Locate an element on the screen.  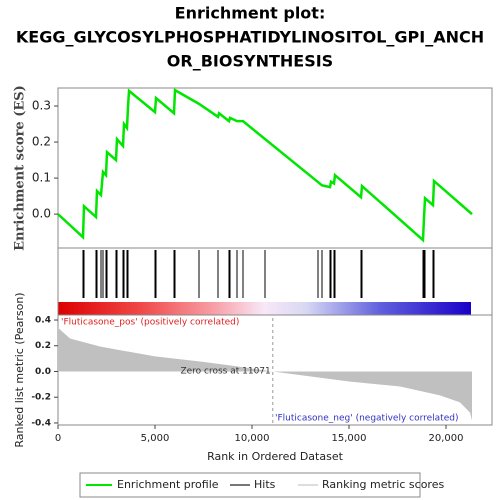
y-tick-label: -0.2 is located at coordinates (41, 398).